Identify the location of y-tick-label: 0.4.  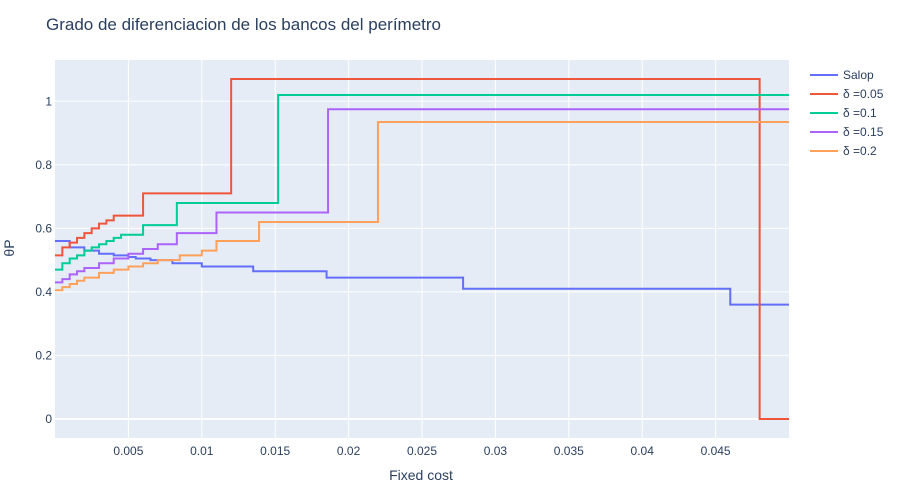
(43, 292).